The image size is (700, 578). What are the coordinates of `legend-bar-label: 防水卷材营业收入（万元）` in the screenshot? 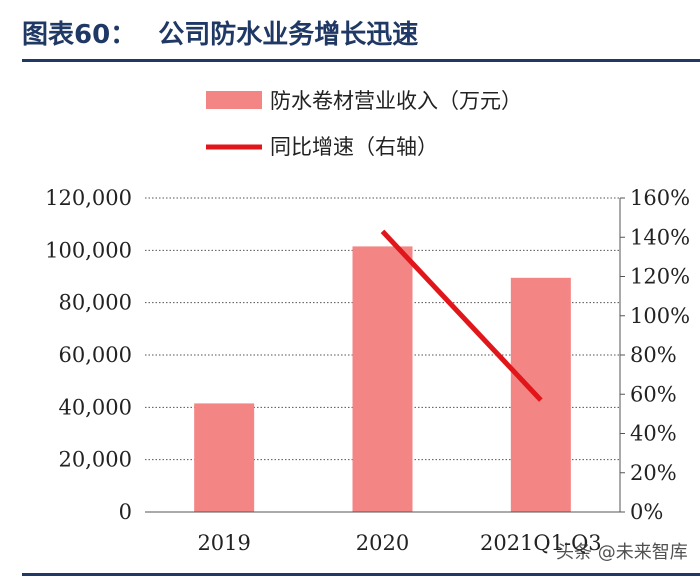 It's located at (396, 101).